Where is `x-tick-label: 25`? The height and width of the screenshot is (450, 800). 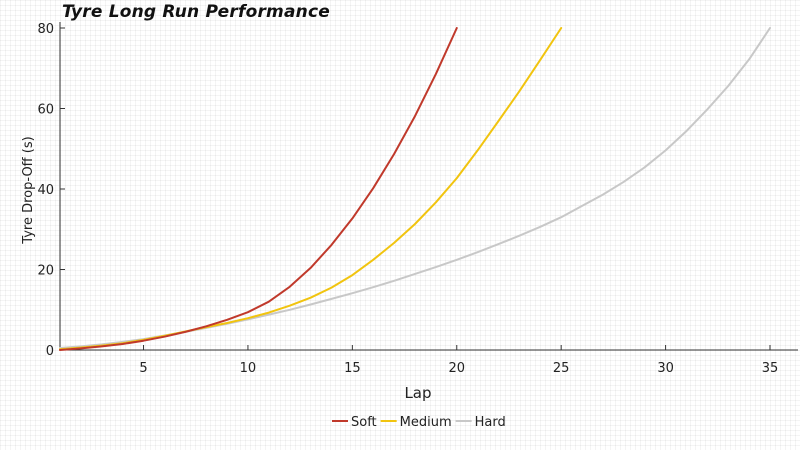
x-tick-label: 25 is located at coordinates (561, 368).